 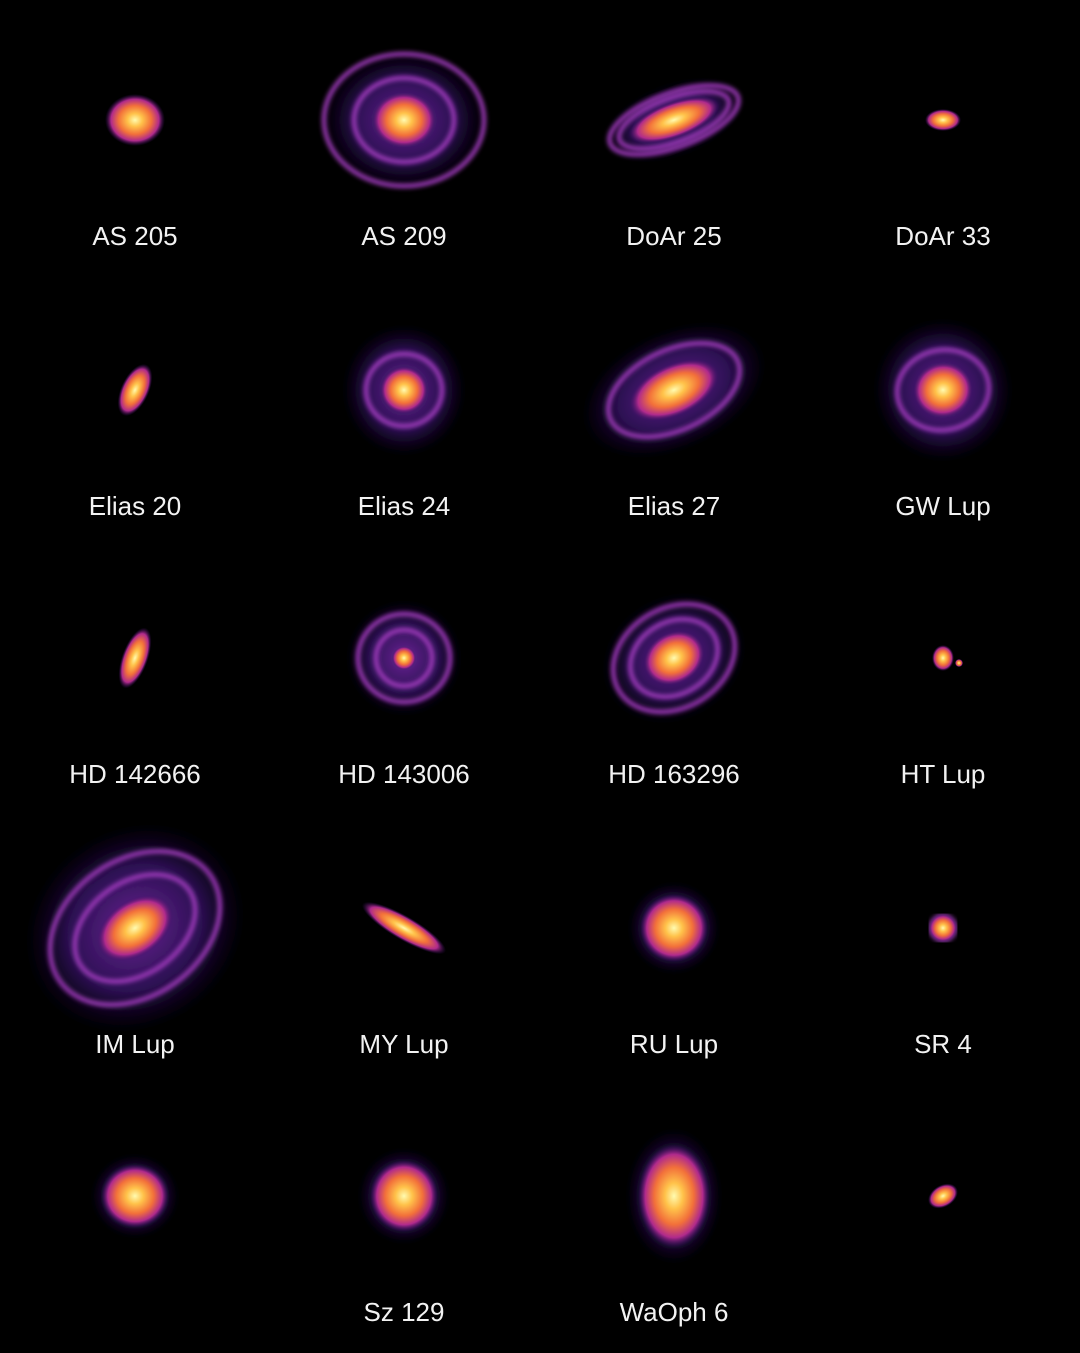 I want to click on disk-label: HD 143006, so click(x=404, y=774).